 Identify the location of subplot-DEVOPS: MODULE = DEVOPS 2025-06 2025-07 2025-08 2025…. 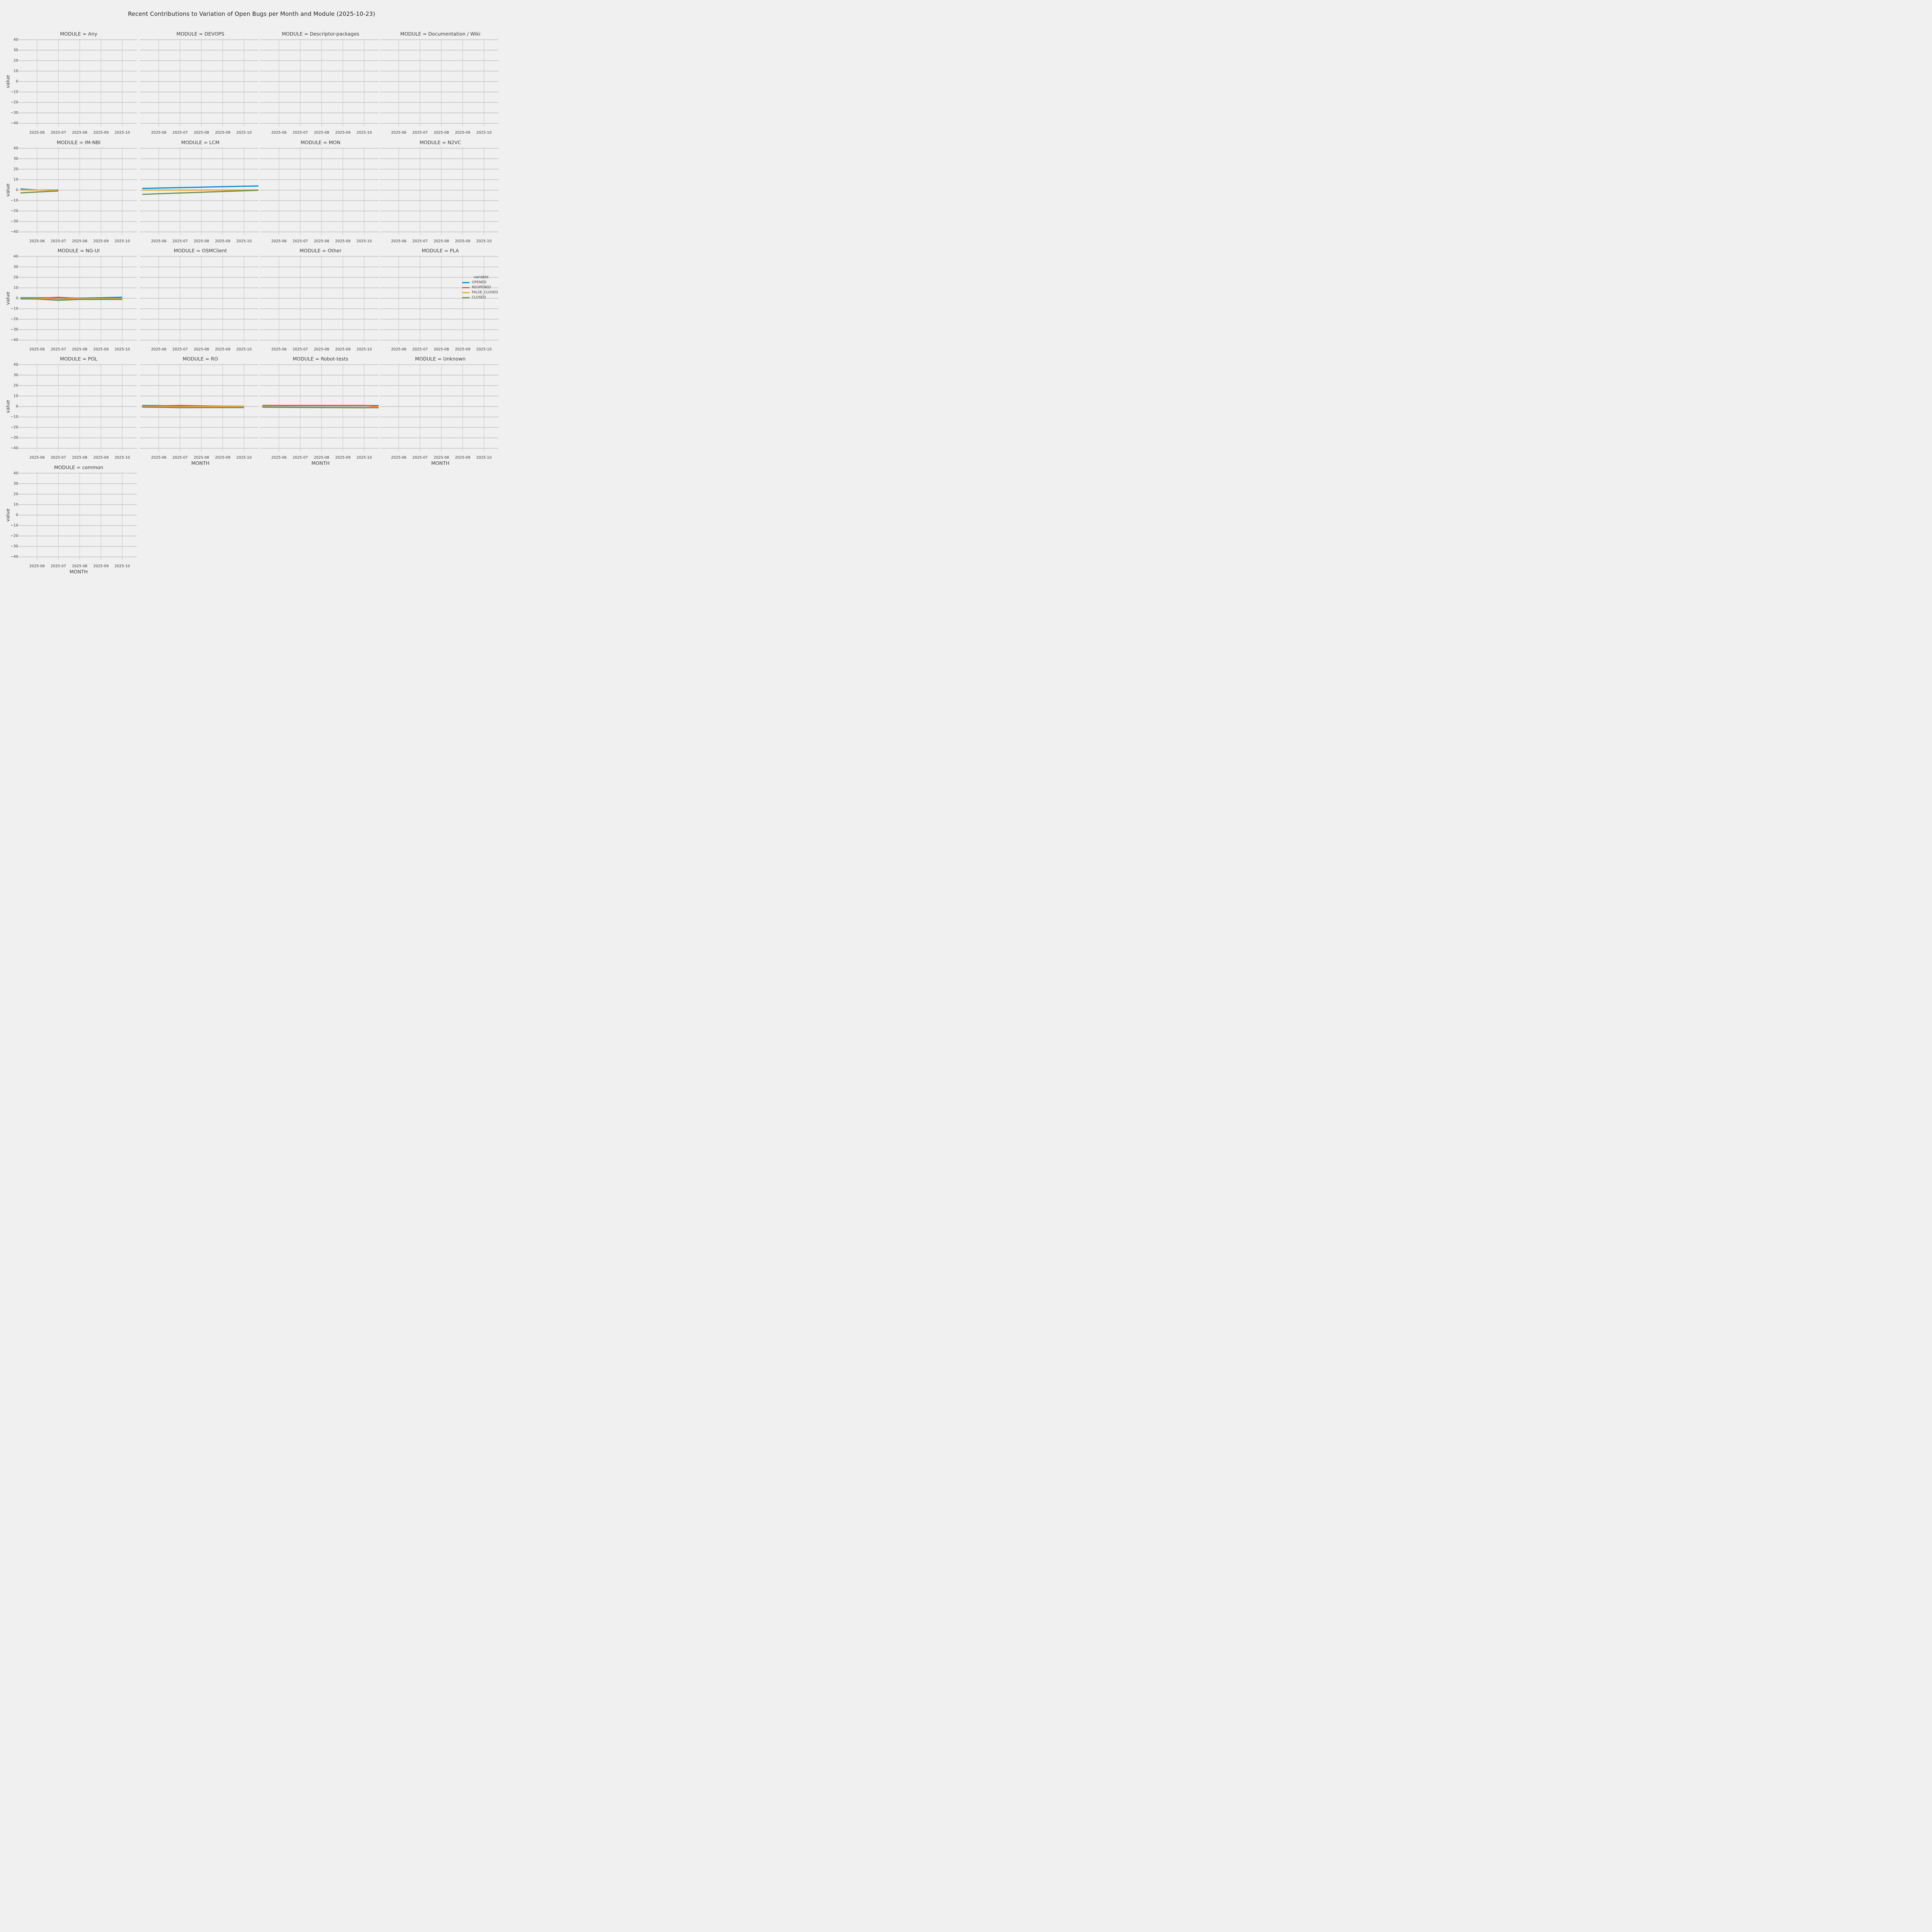
(200, 83).